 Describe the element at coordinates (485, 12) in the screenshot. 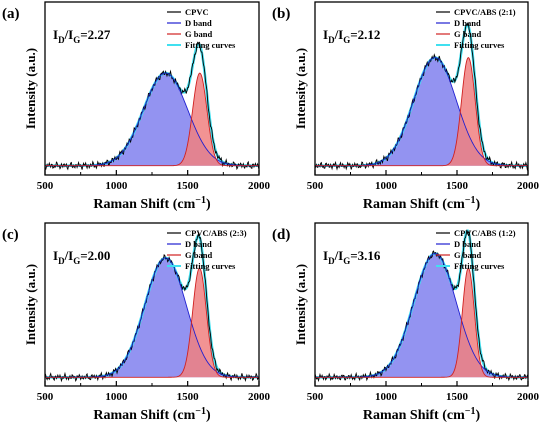

I see `legend-entry: CPVC/ABS (2:1)` at that location.